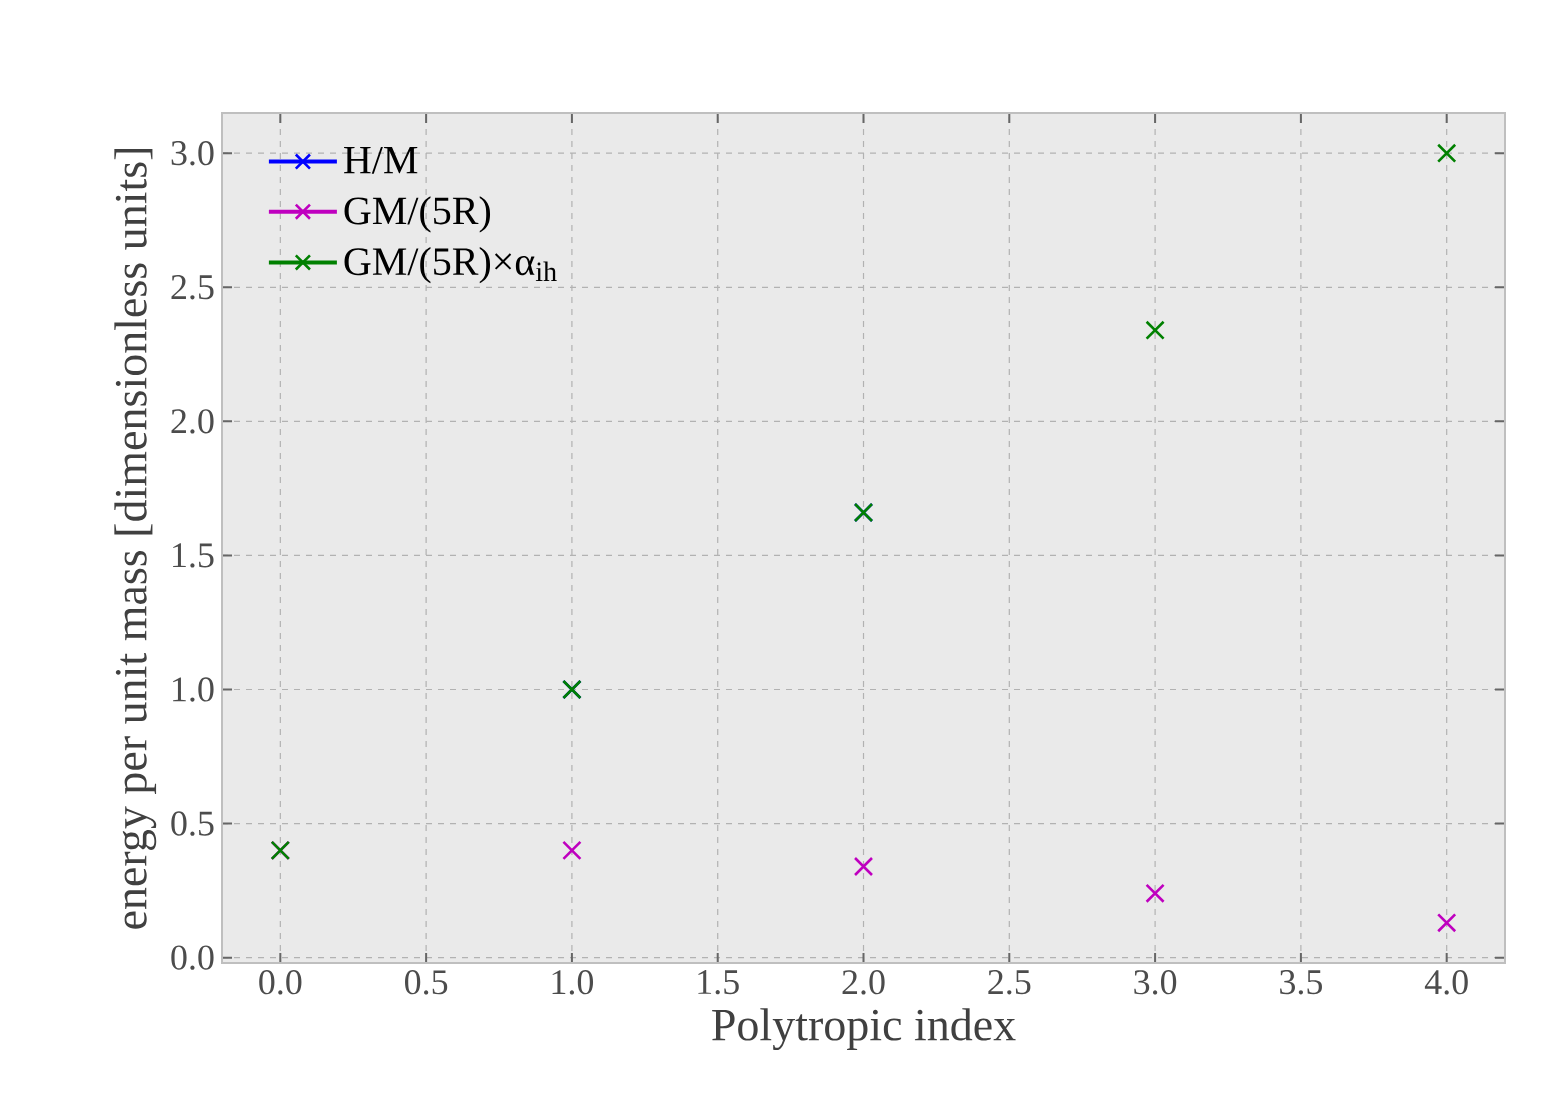  Describe the element at coordinates (417, 214) in the screenshot. I see `legend-label: GM/(5R)` at that location.